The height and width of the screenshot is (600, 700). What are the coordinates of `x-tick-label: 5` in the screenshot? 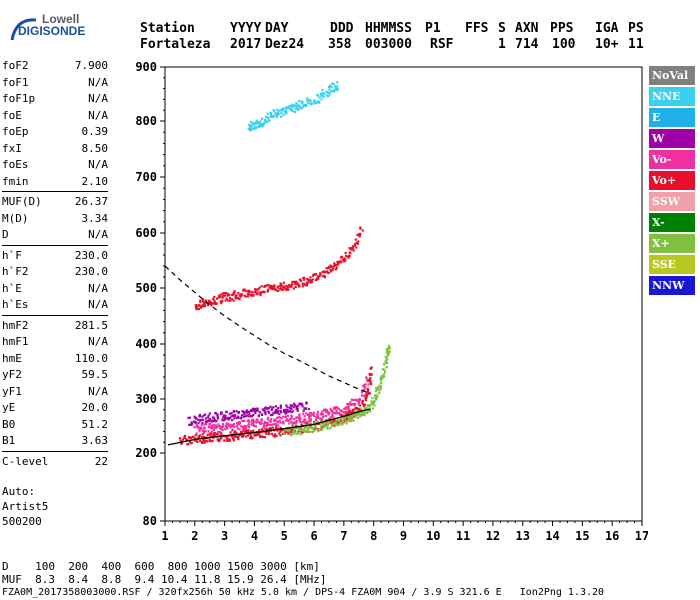 It's located at (284, 536).